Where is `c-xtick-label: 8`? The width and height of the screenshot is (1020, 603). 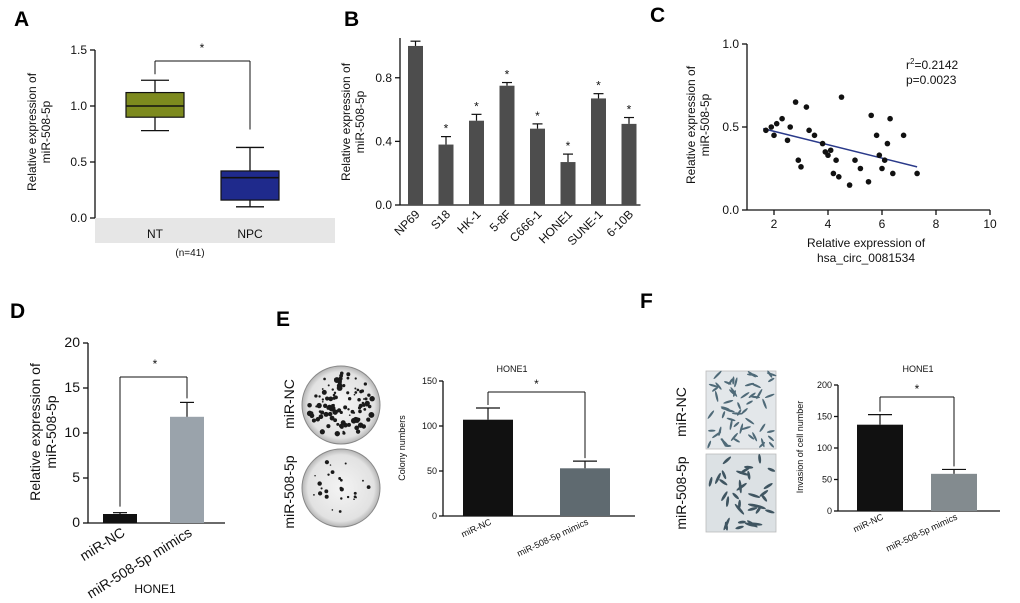 c-xtick-label: 8 is located at coordinates (936, 224).